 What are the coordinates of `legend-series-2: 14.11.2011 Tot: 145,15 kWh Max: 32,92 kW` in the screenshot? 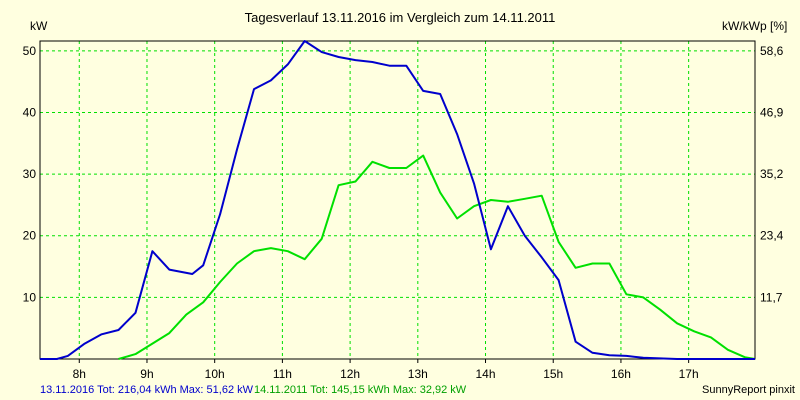 It's located at (360, 390).